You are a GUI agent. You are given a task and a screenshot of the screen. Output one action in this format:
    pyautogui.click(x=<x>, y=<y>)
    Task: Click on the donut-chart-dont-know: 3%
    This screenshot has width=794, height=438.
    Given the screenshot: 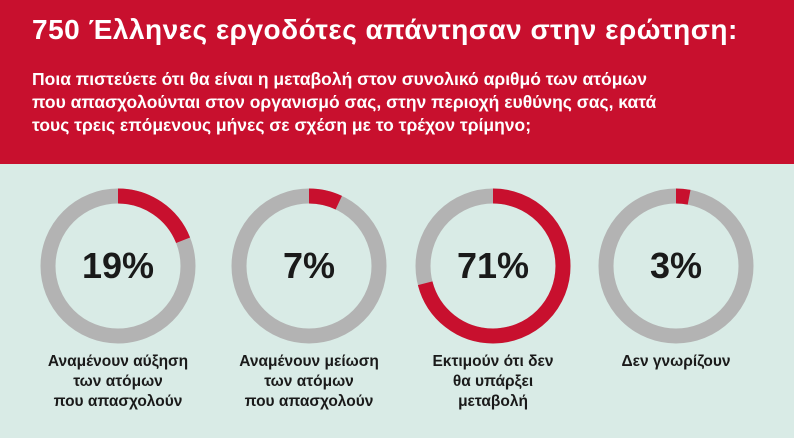 What is the action you would take?
    pyautogui.click(x=676, y=266)
    